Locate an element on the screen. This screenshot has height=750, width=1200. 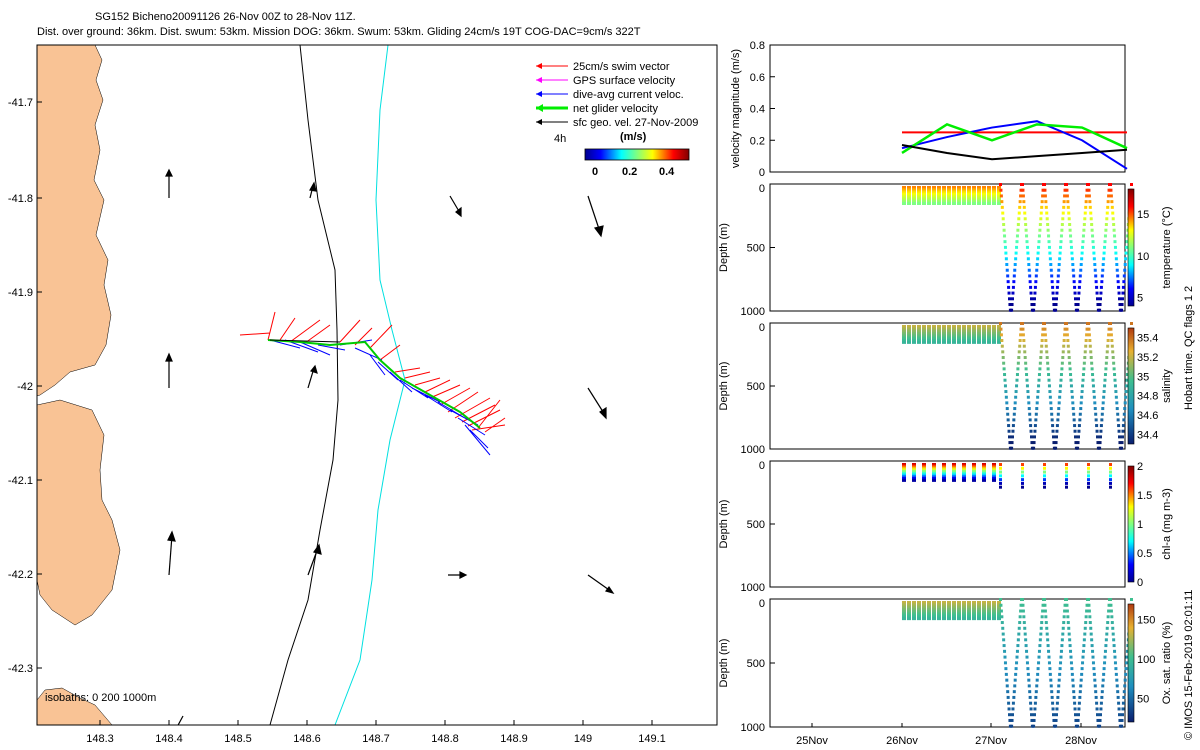
coastline-land is located at coordinates (74, 221).